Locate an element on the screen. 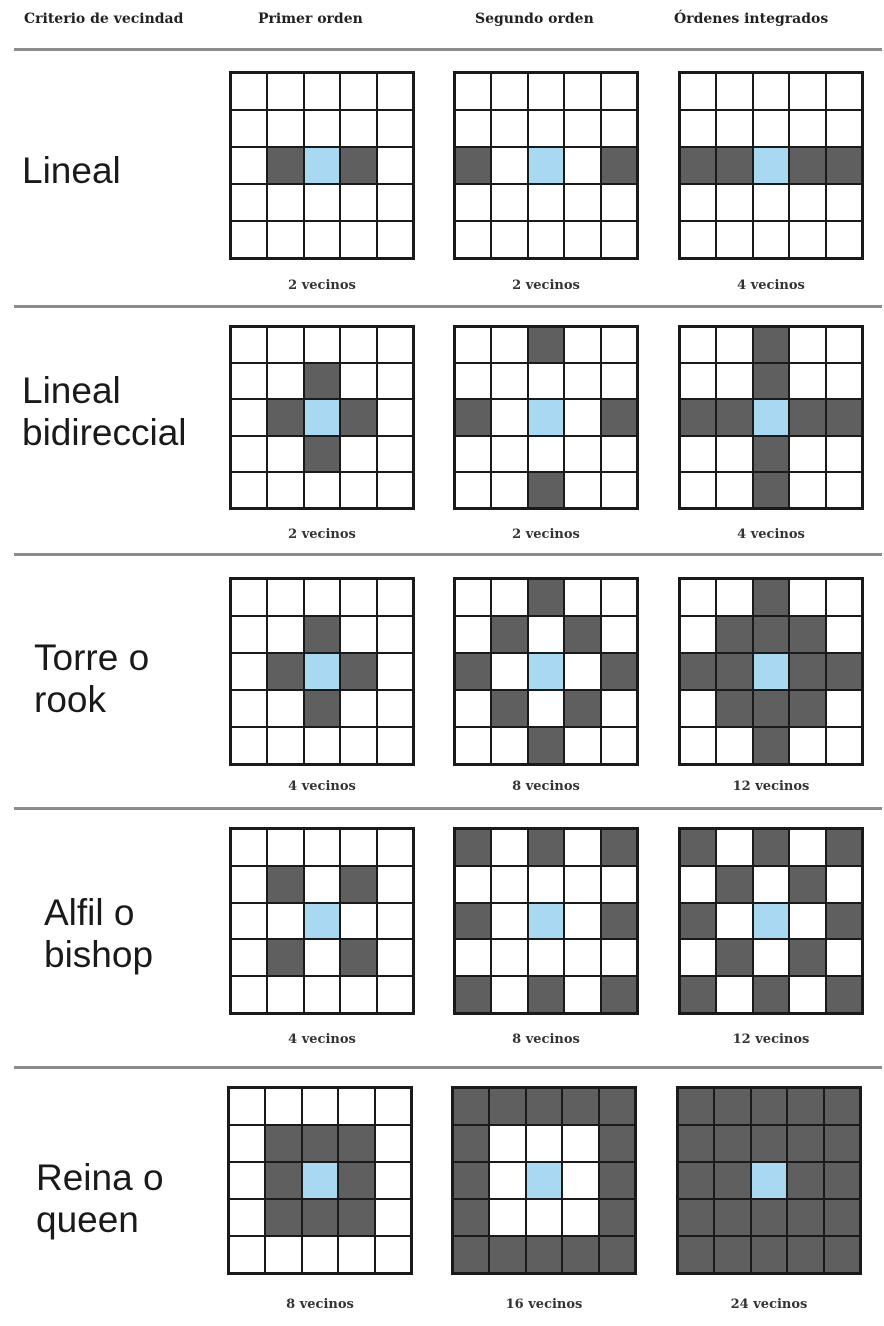 The width and height of the screenshot is (884, 1326). grid-alfil-integrados is located at coordinates (771, 921).